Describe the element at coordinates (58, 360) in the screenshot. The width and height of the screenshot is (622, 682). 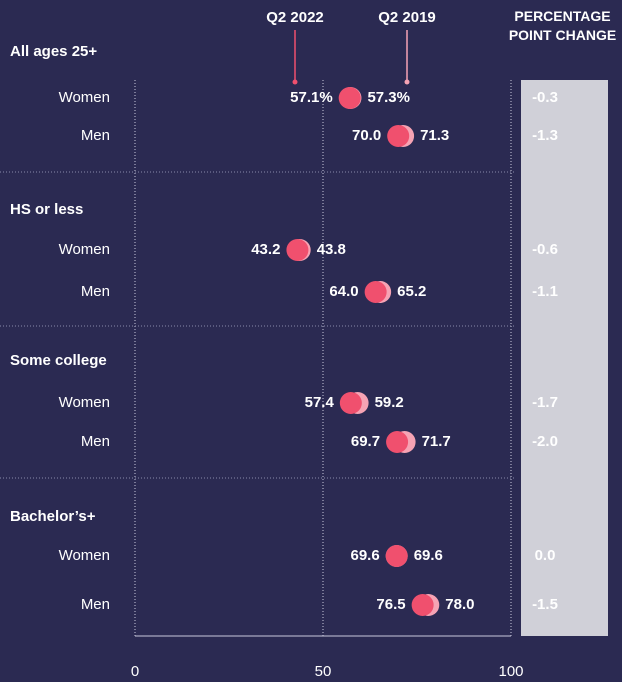
I see `group-label: Some college` at that location.